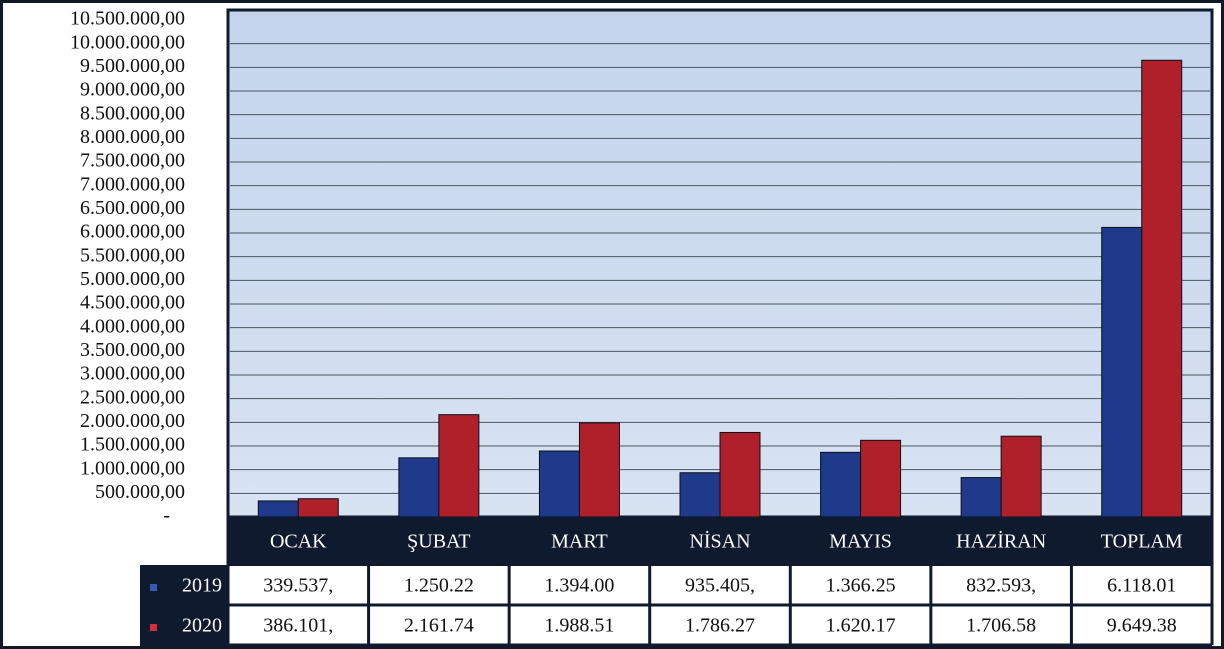  I want to click on data-label: 1.786.27, so click(720, 626).